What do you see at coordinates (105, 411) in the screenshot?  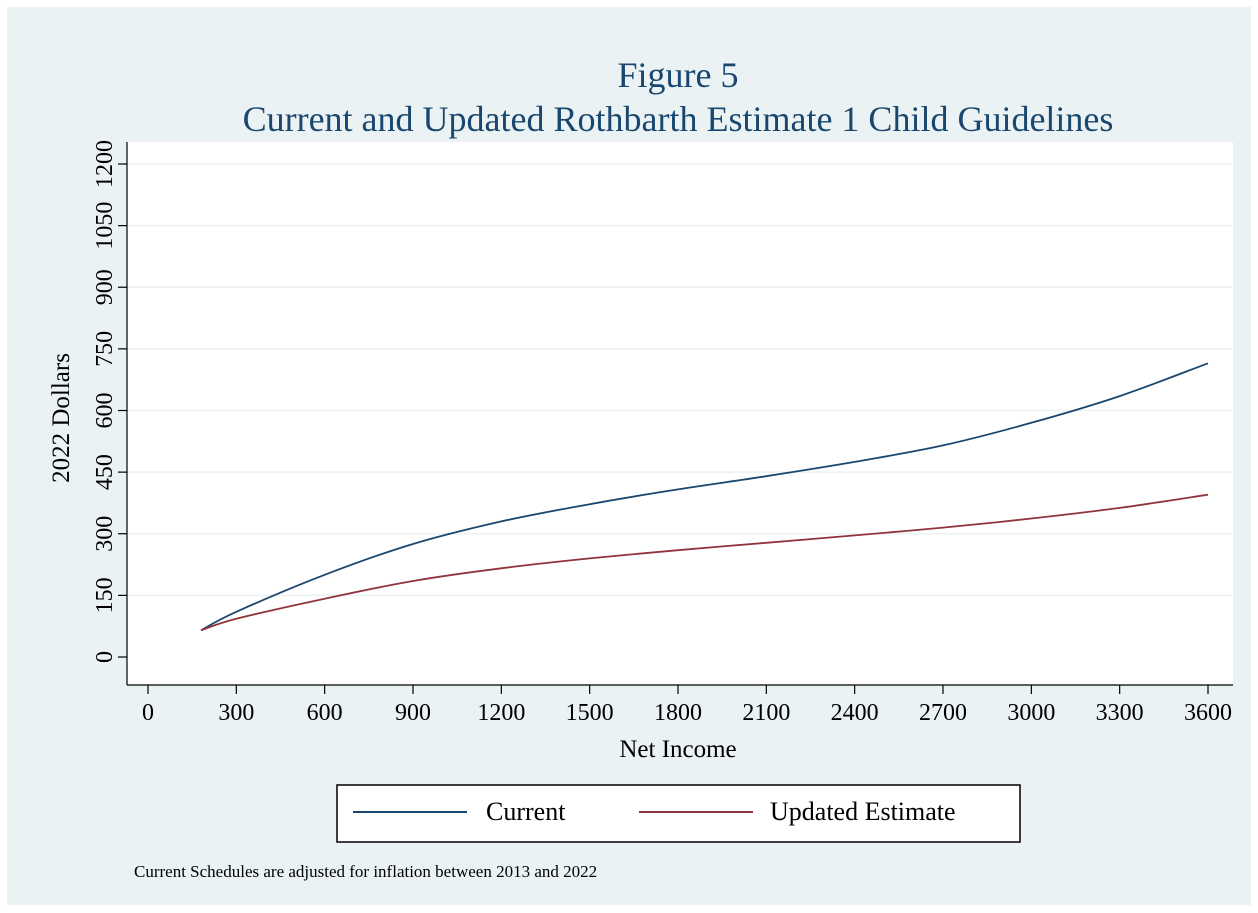 I see `y-tick-label: 600` at bounding box center [105, 411].